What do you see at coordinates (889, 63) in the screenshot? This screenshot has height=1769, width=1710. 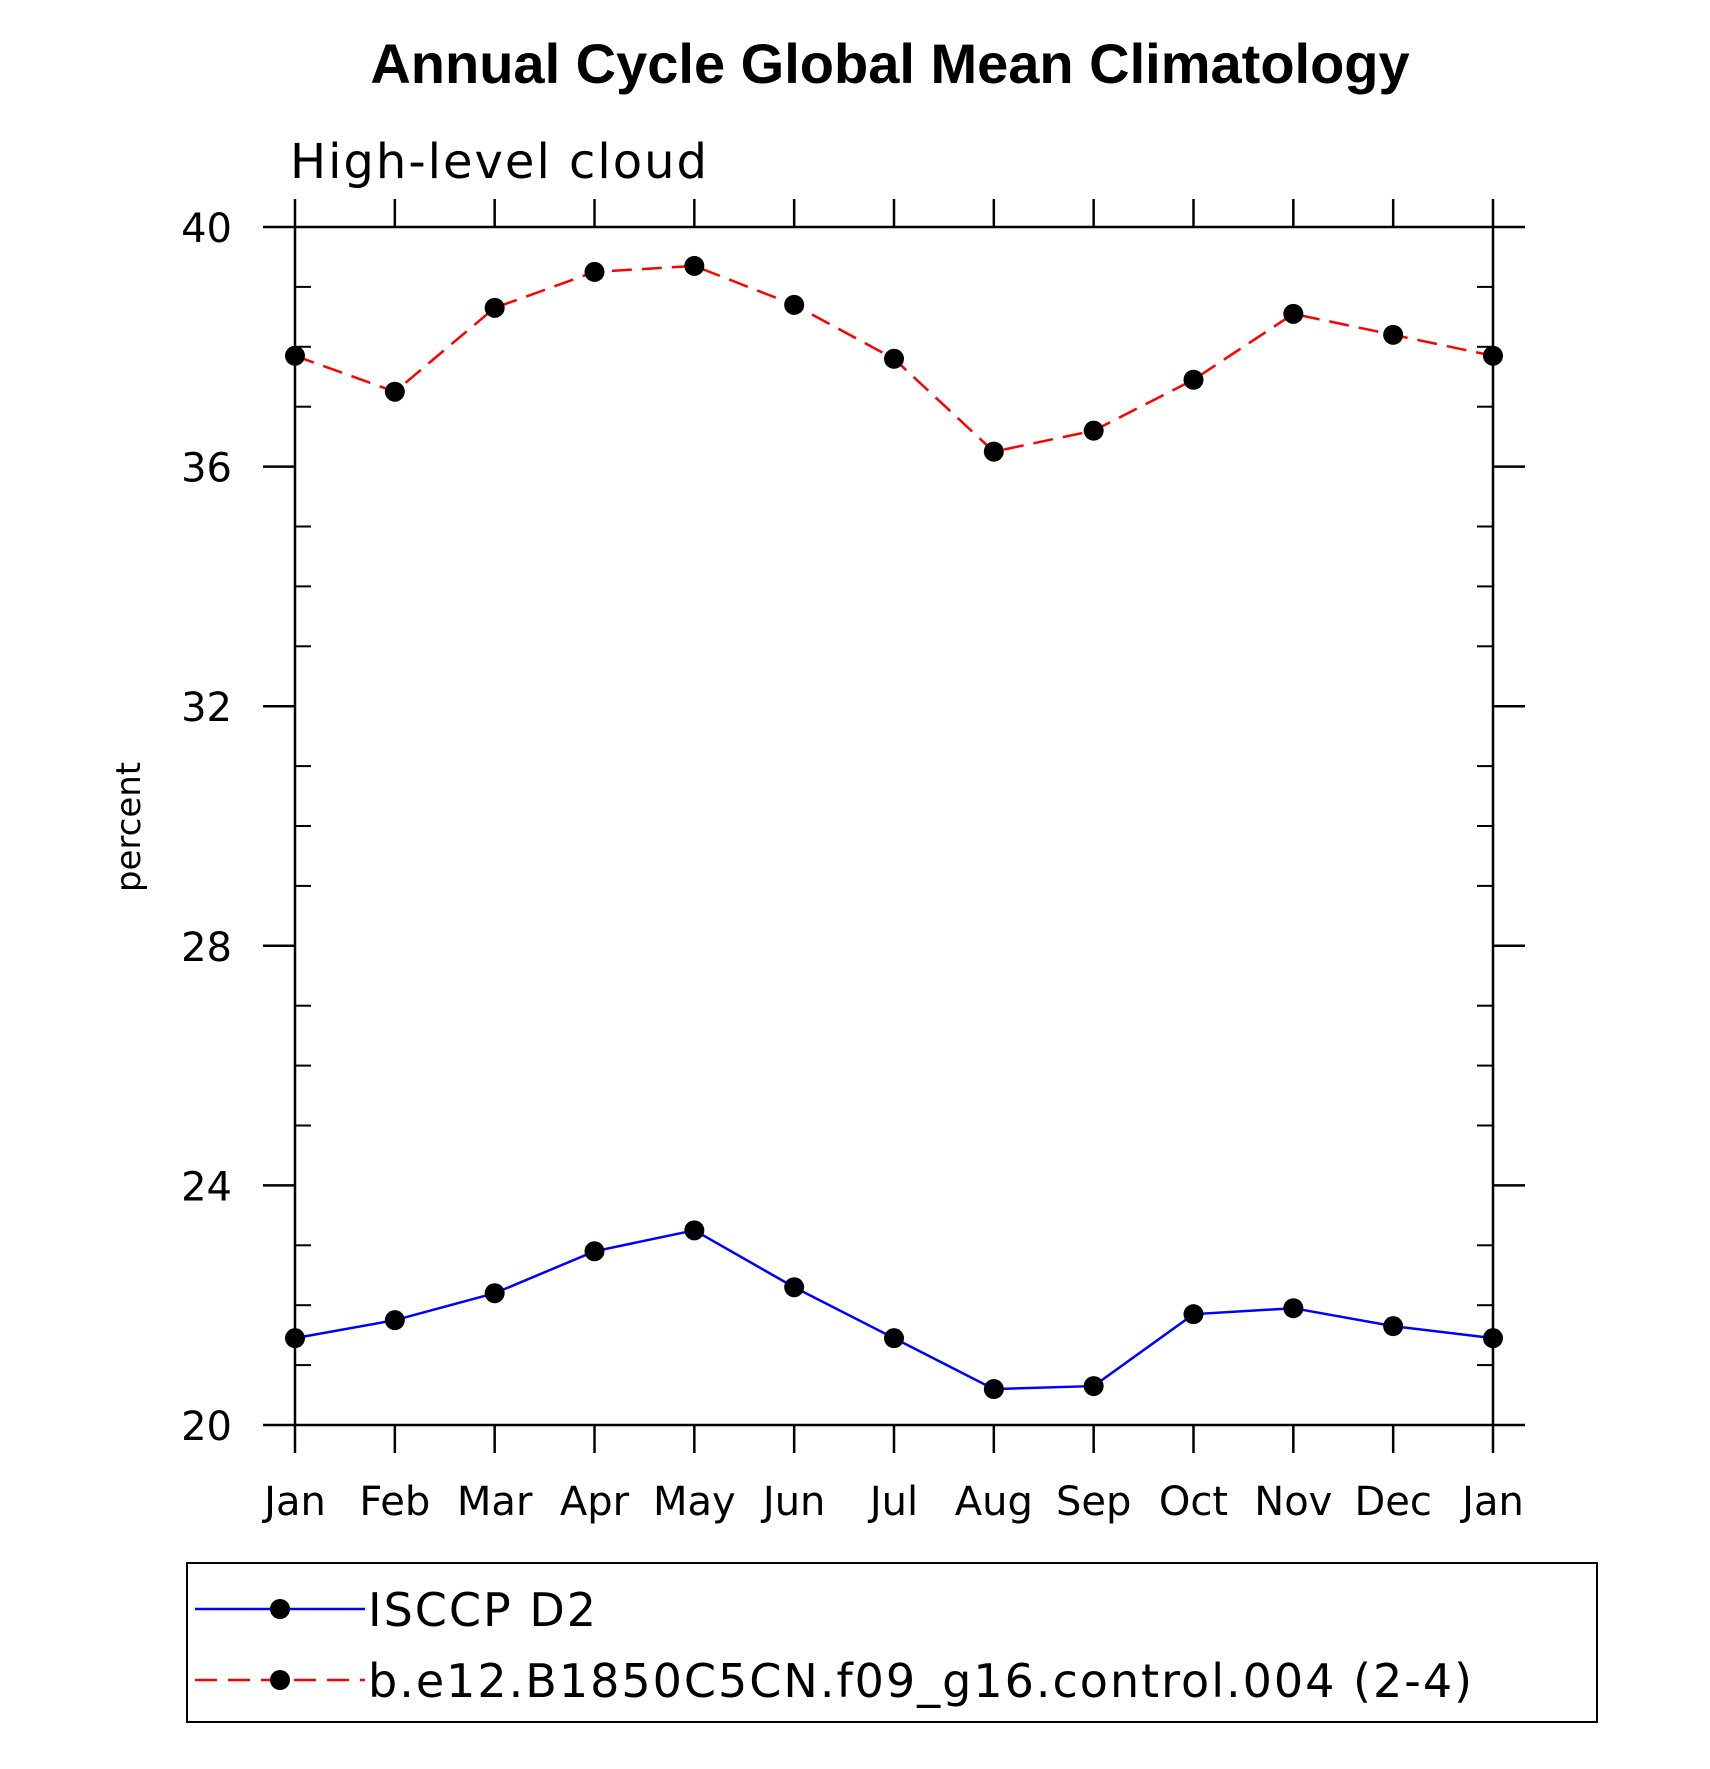 I see `chart-title: Annual Cycle Global Mean Climatology` at bounding box center [889, 63].